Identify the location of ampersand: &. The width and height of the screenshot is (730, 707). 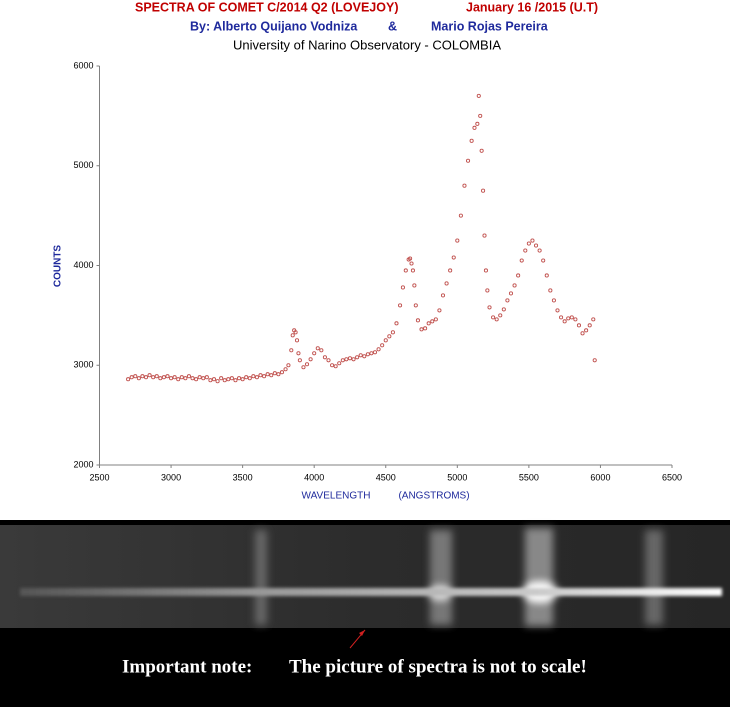
(392, 26).